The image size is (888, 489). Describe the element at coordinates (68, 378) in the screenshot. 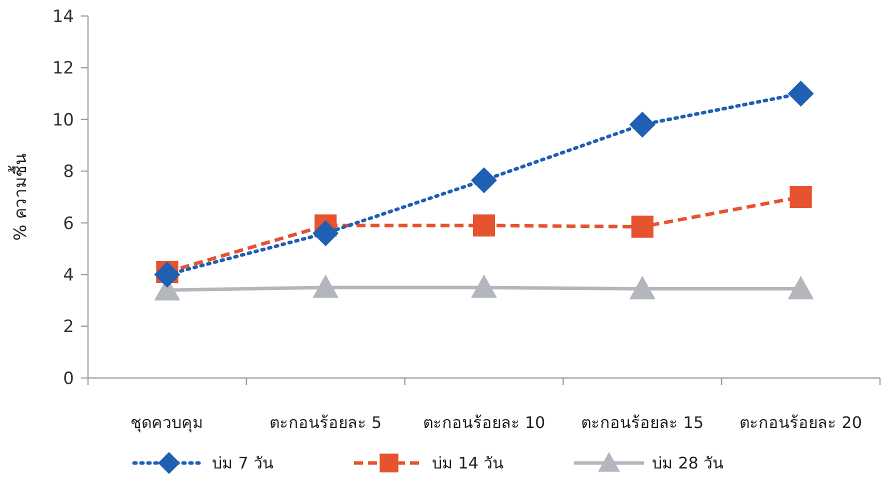

I see `y-tick-label: 0` at that location.